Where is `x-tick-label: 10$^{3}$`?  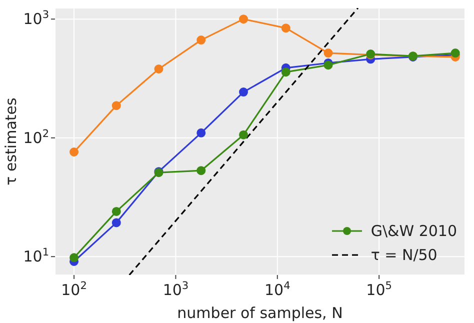
x-tick-label: 10$^{3}$ is located at coordinates (175, 289).